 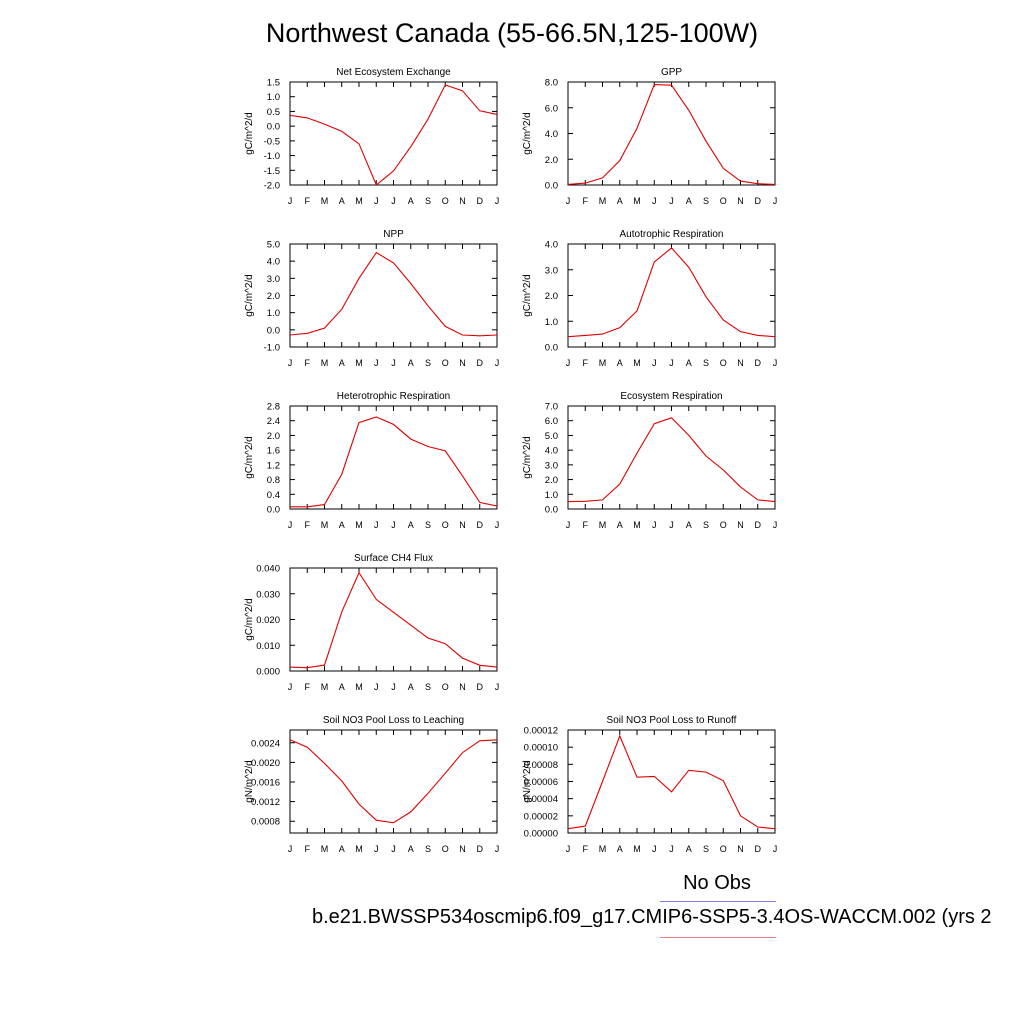 What do you see at coordinates (393, 72) in the screenshot?
I see `panel-title: Net Ecosystem Exchange` at bounding box center [393, 72].